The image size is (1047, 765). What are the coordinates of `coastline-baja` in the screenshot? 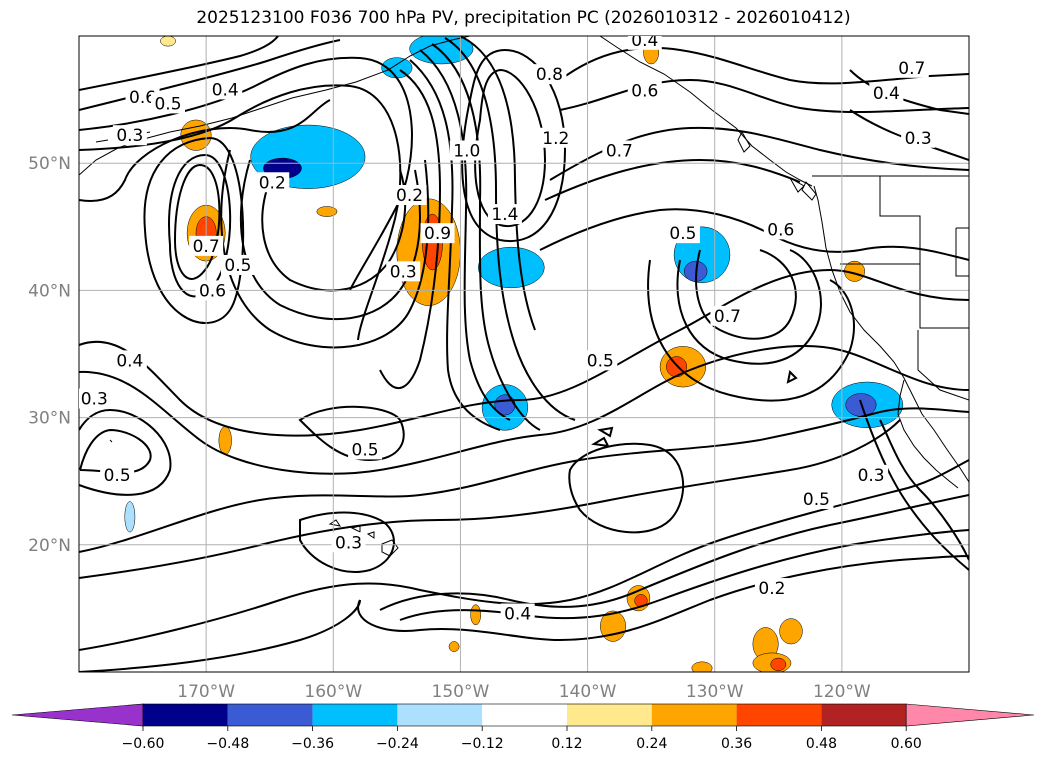 It's located at (928, 434).